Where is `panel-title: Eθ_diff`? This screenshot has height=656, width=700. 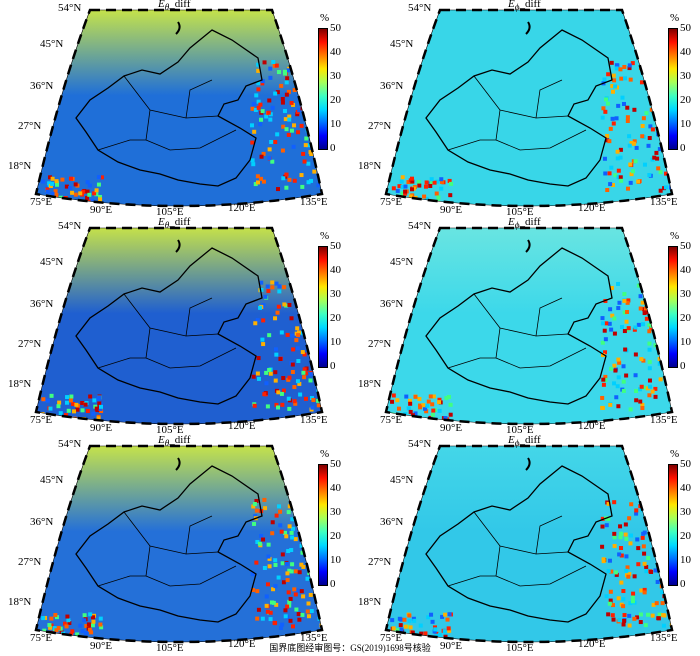
panel-title: Eθ_diff is located at coordinates (174, 441).